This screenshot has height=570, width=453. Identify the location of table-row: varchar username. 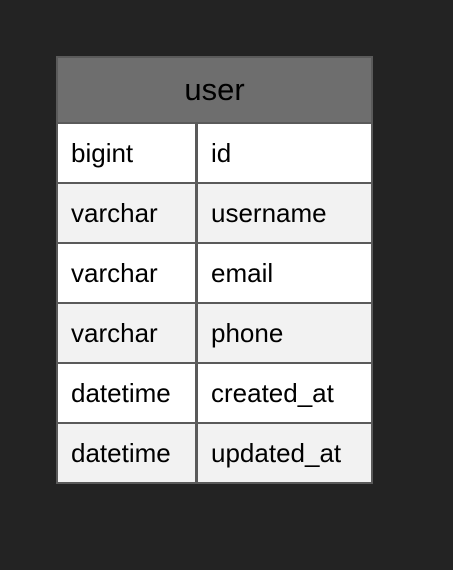
(214, 212).